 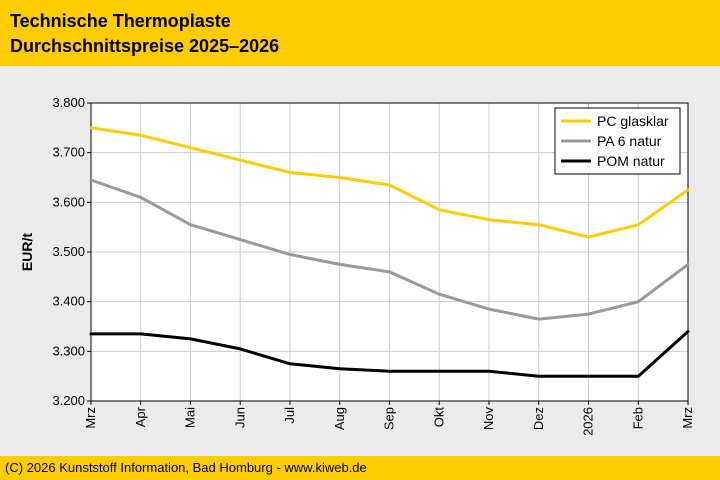 I want to click on x-tick-label: Nov, so click(x=488, y=419).